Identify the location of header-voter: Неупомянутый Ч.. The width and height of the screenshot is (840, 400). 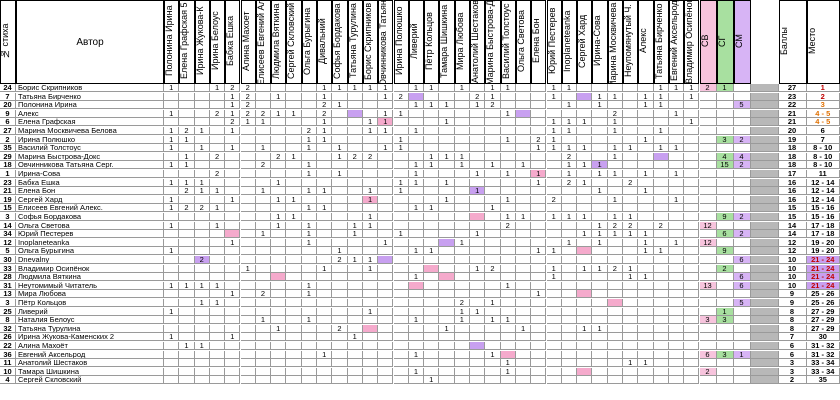
(631, 42).